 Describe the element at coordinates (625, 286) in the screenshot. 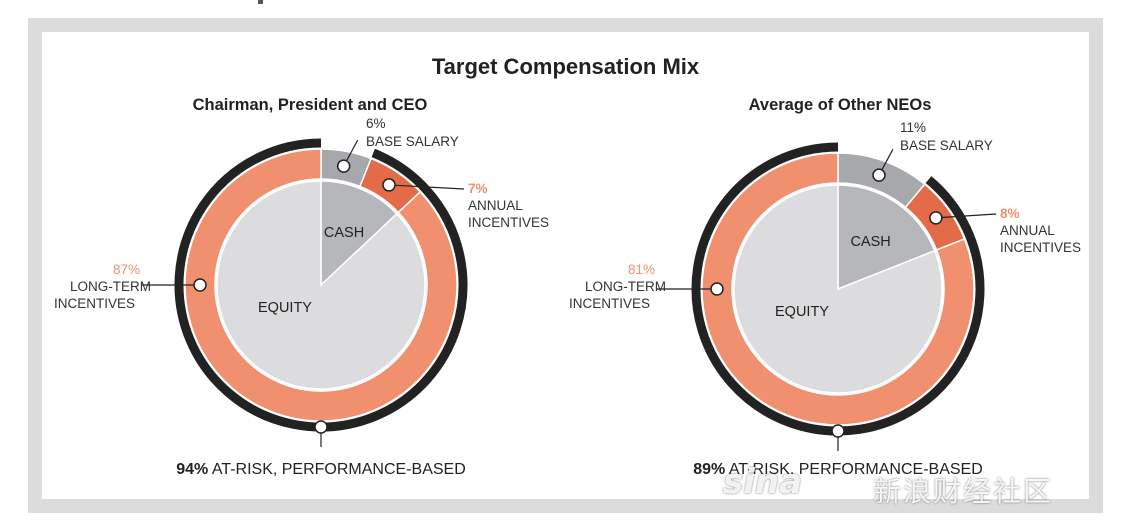

I see `lt-label-1: LONG-TERM` at that location.